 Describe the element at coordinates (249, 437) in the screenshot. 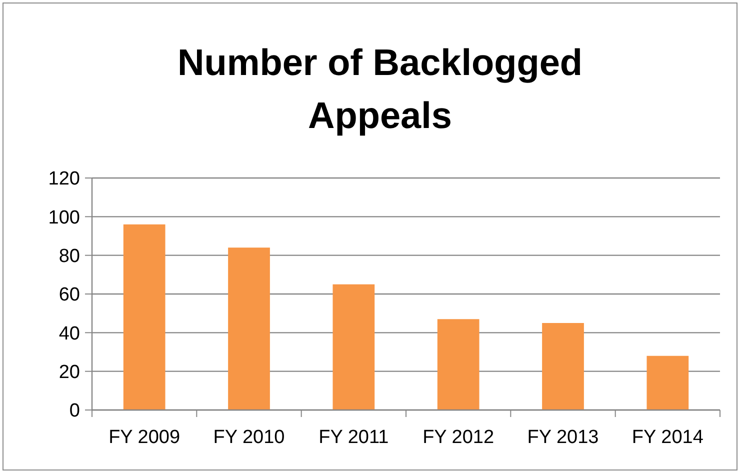

I see `x-tick-label: FY 2010` at that location.